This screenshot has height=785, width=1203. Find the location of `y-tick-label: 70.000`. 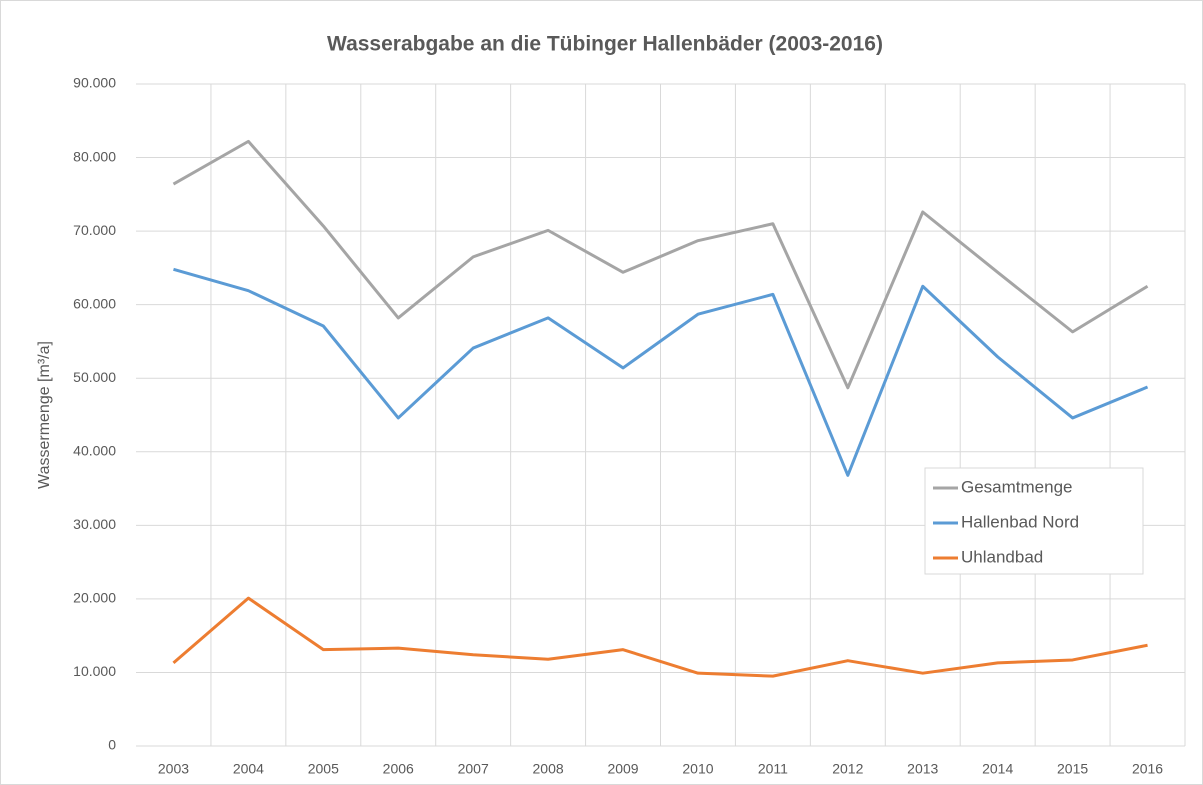

y-tick-label: 70.000 is located at coordinates (94, 230).